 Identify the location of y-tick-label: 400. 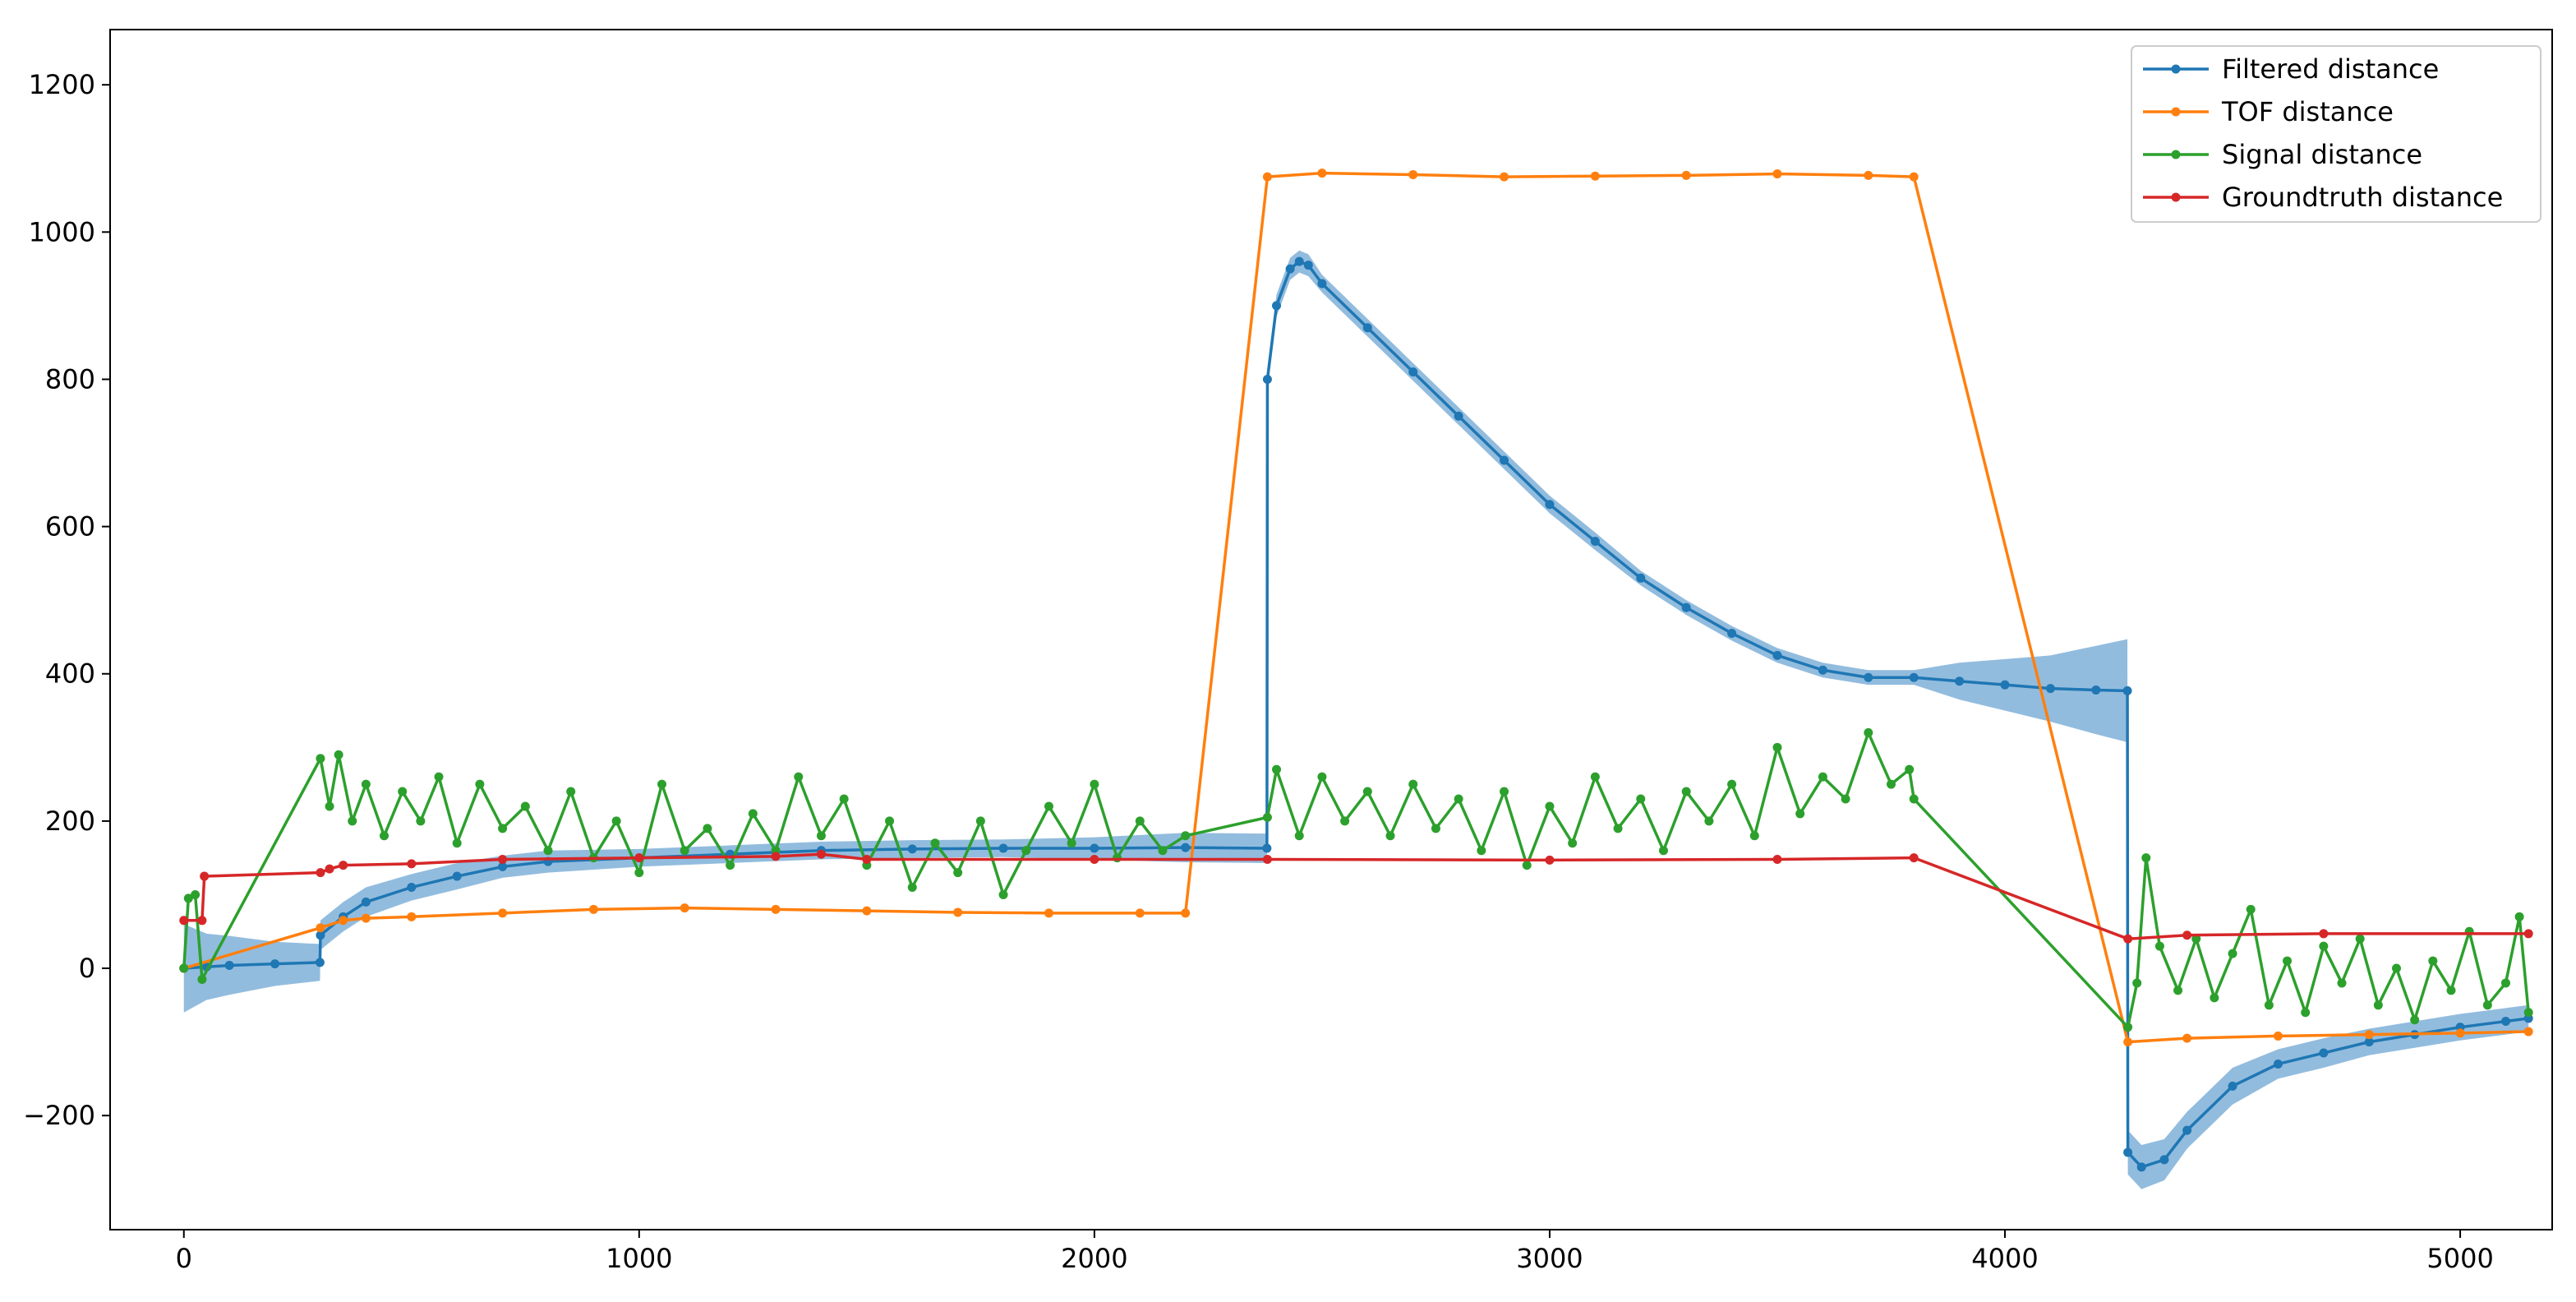
(70, 674).